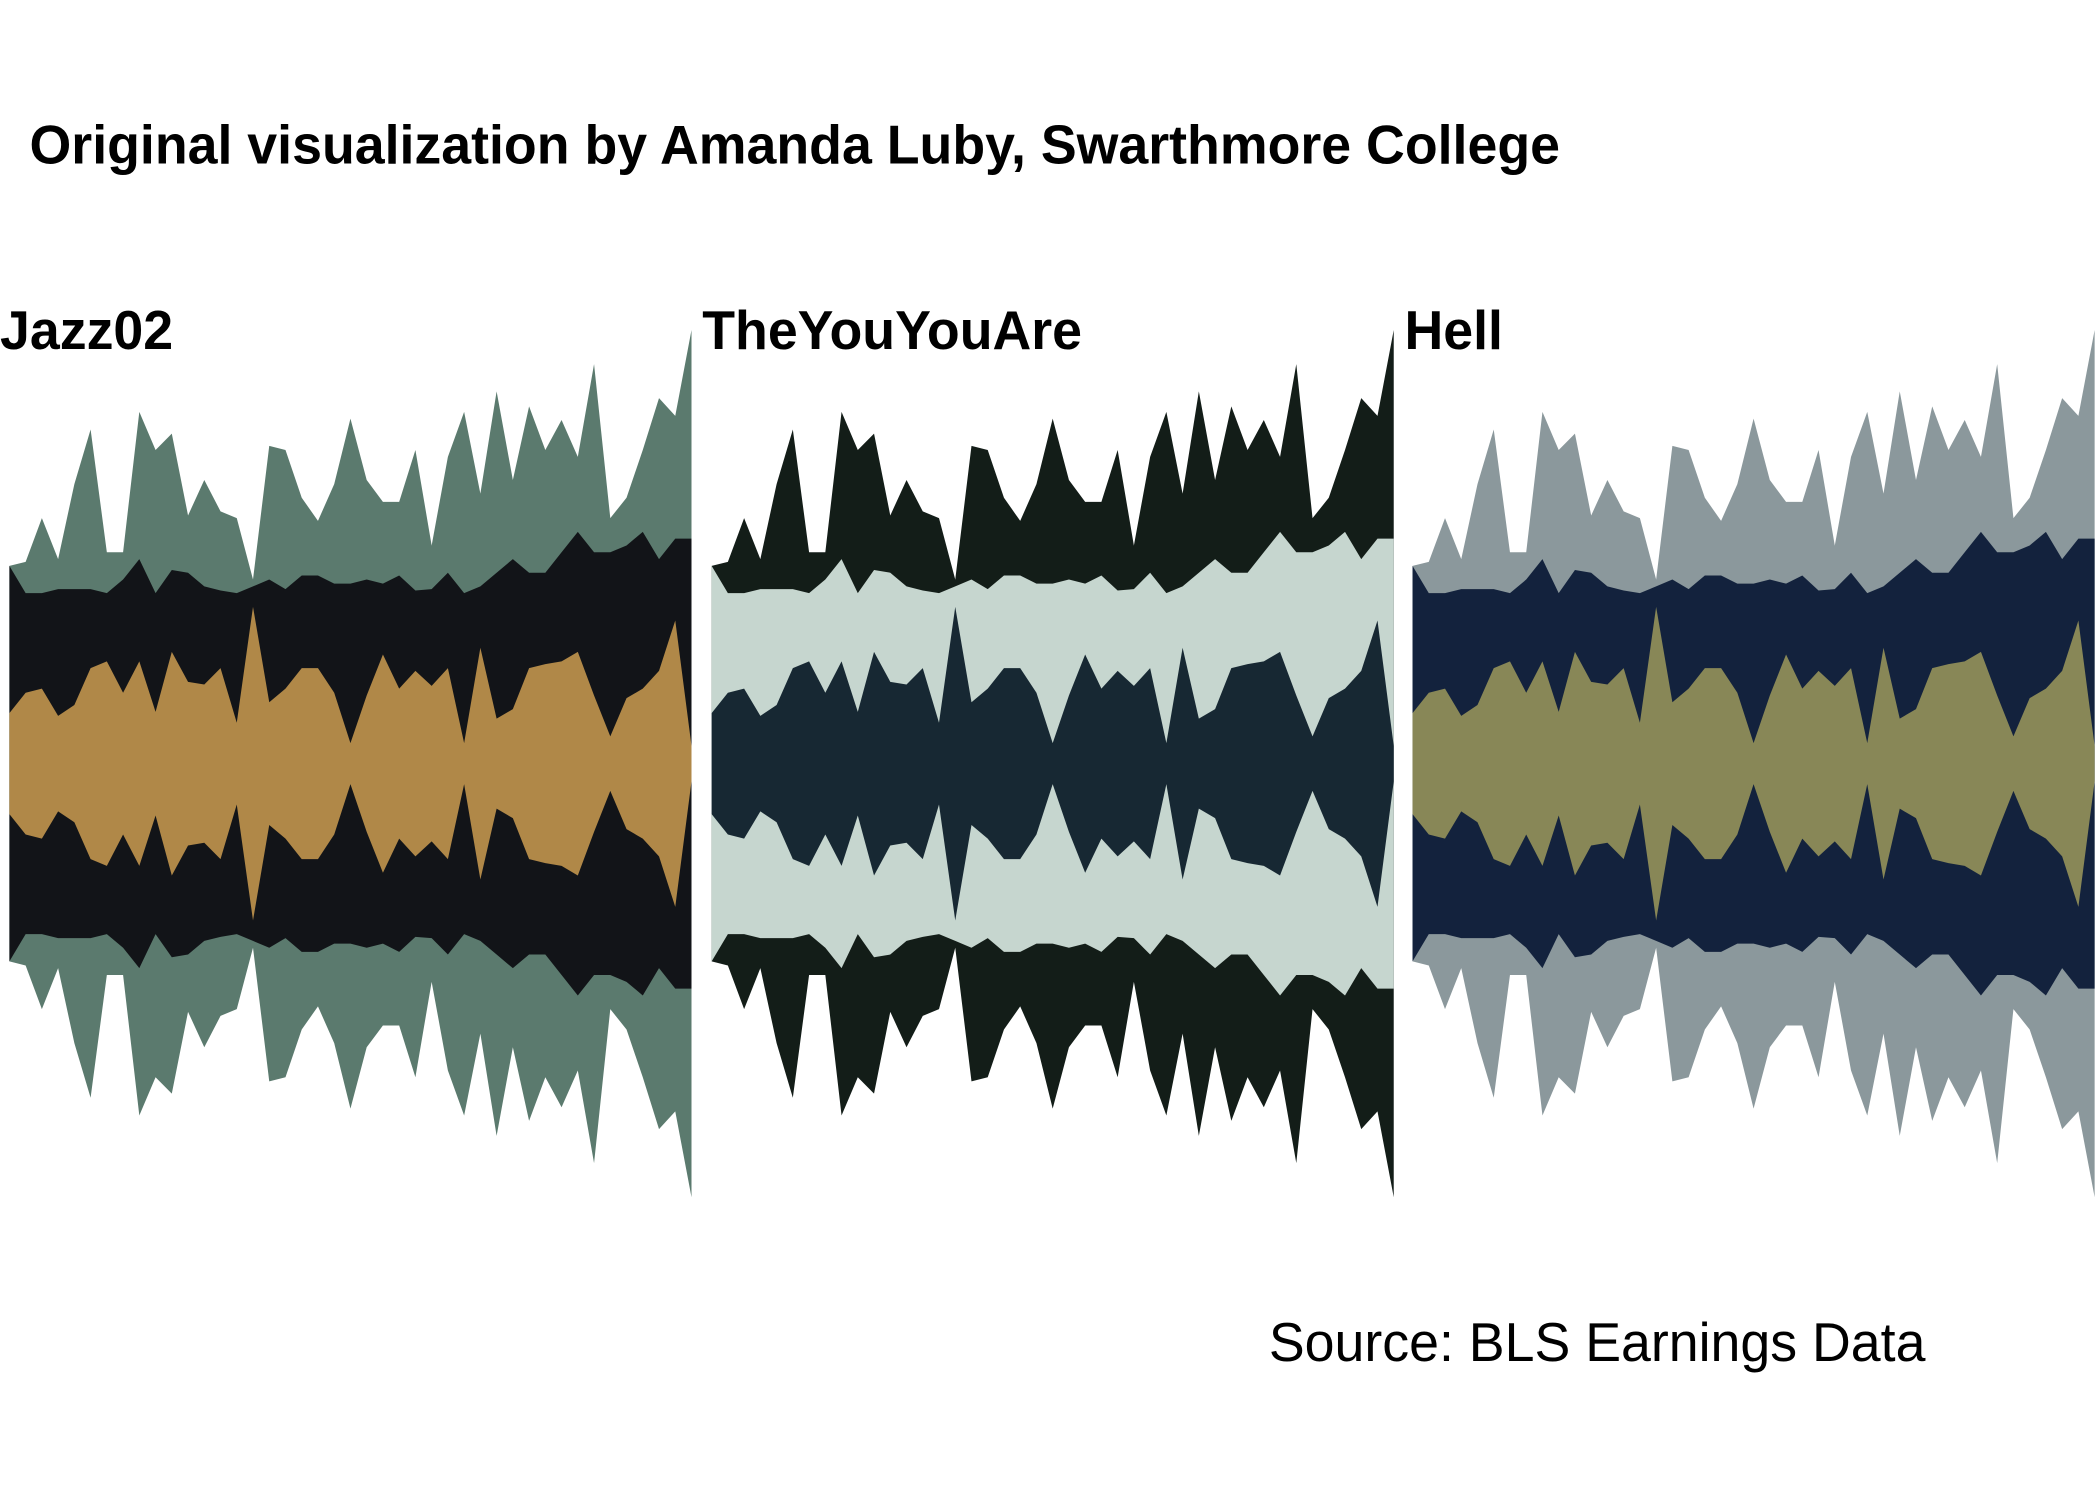 The image size is (2100, 1500). Describe the element at coordinates (1453, 331) in the screenshot. I see `panel-title: Hell` at that location.